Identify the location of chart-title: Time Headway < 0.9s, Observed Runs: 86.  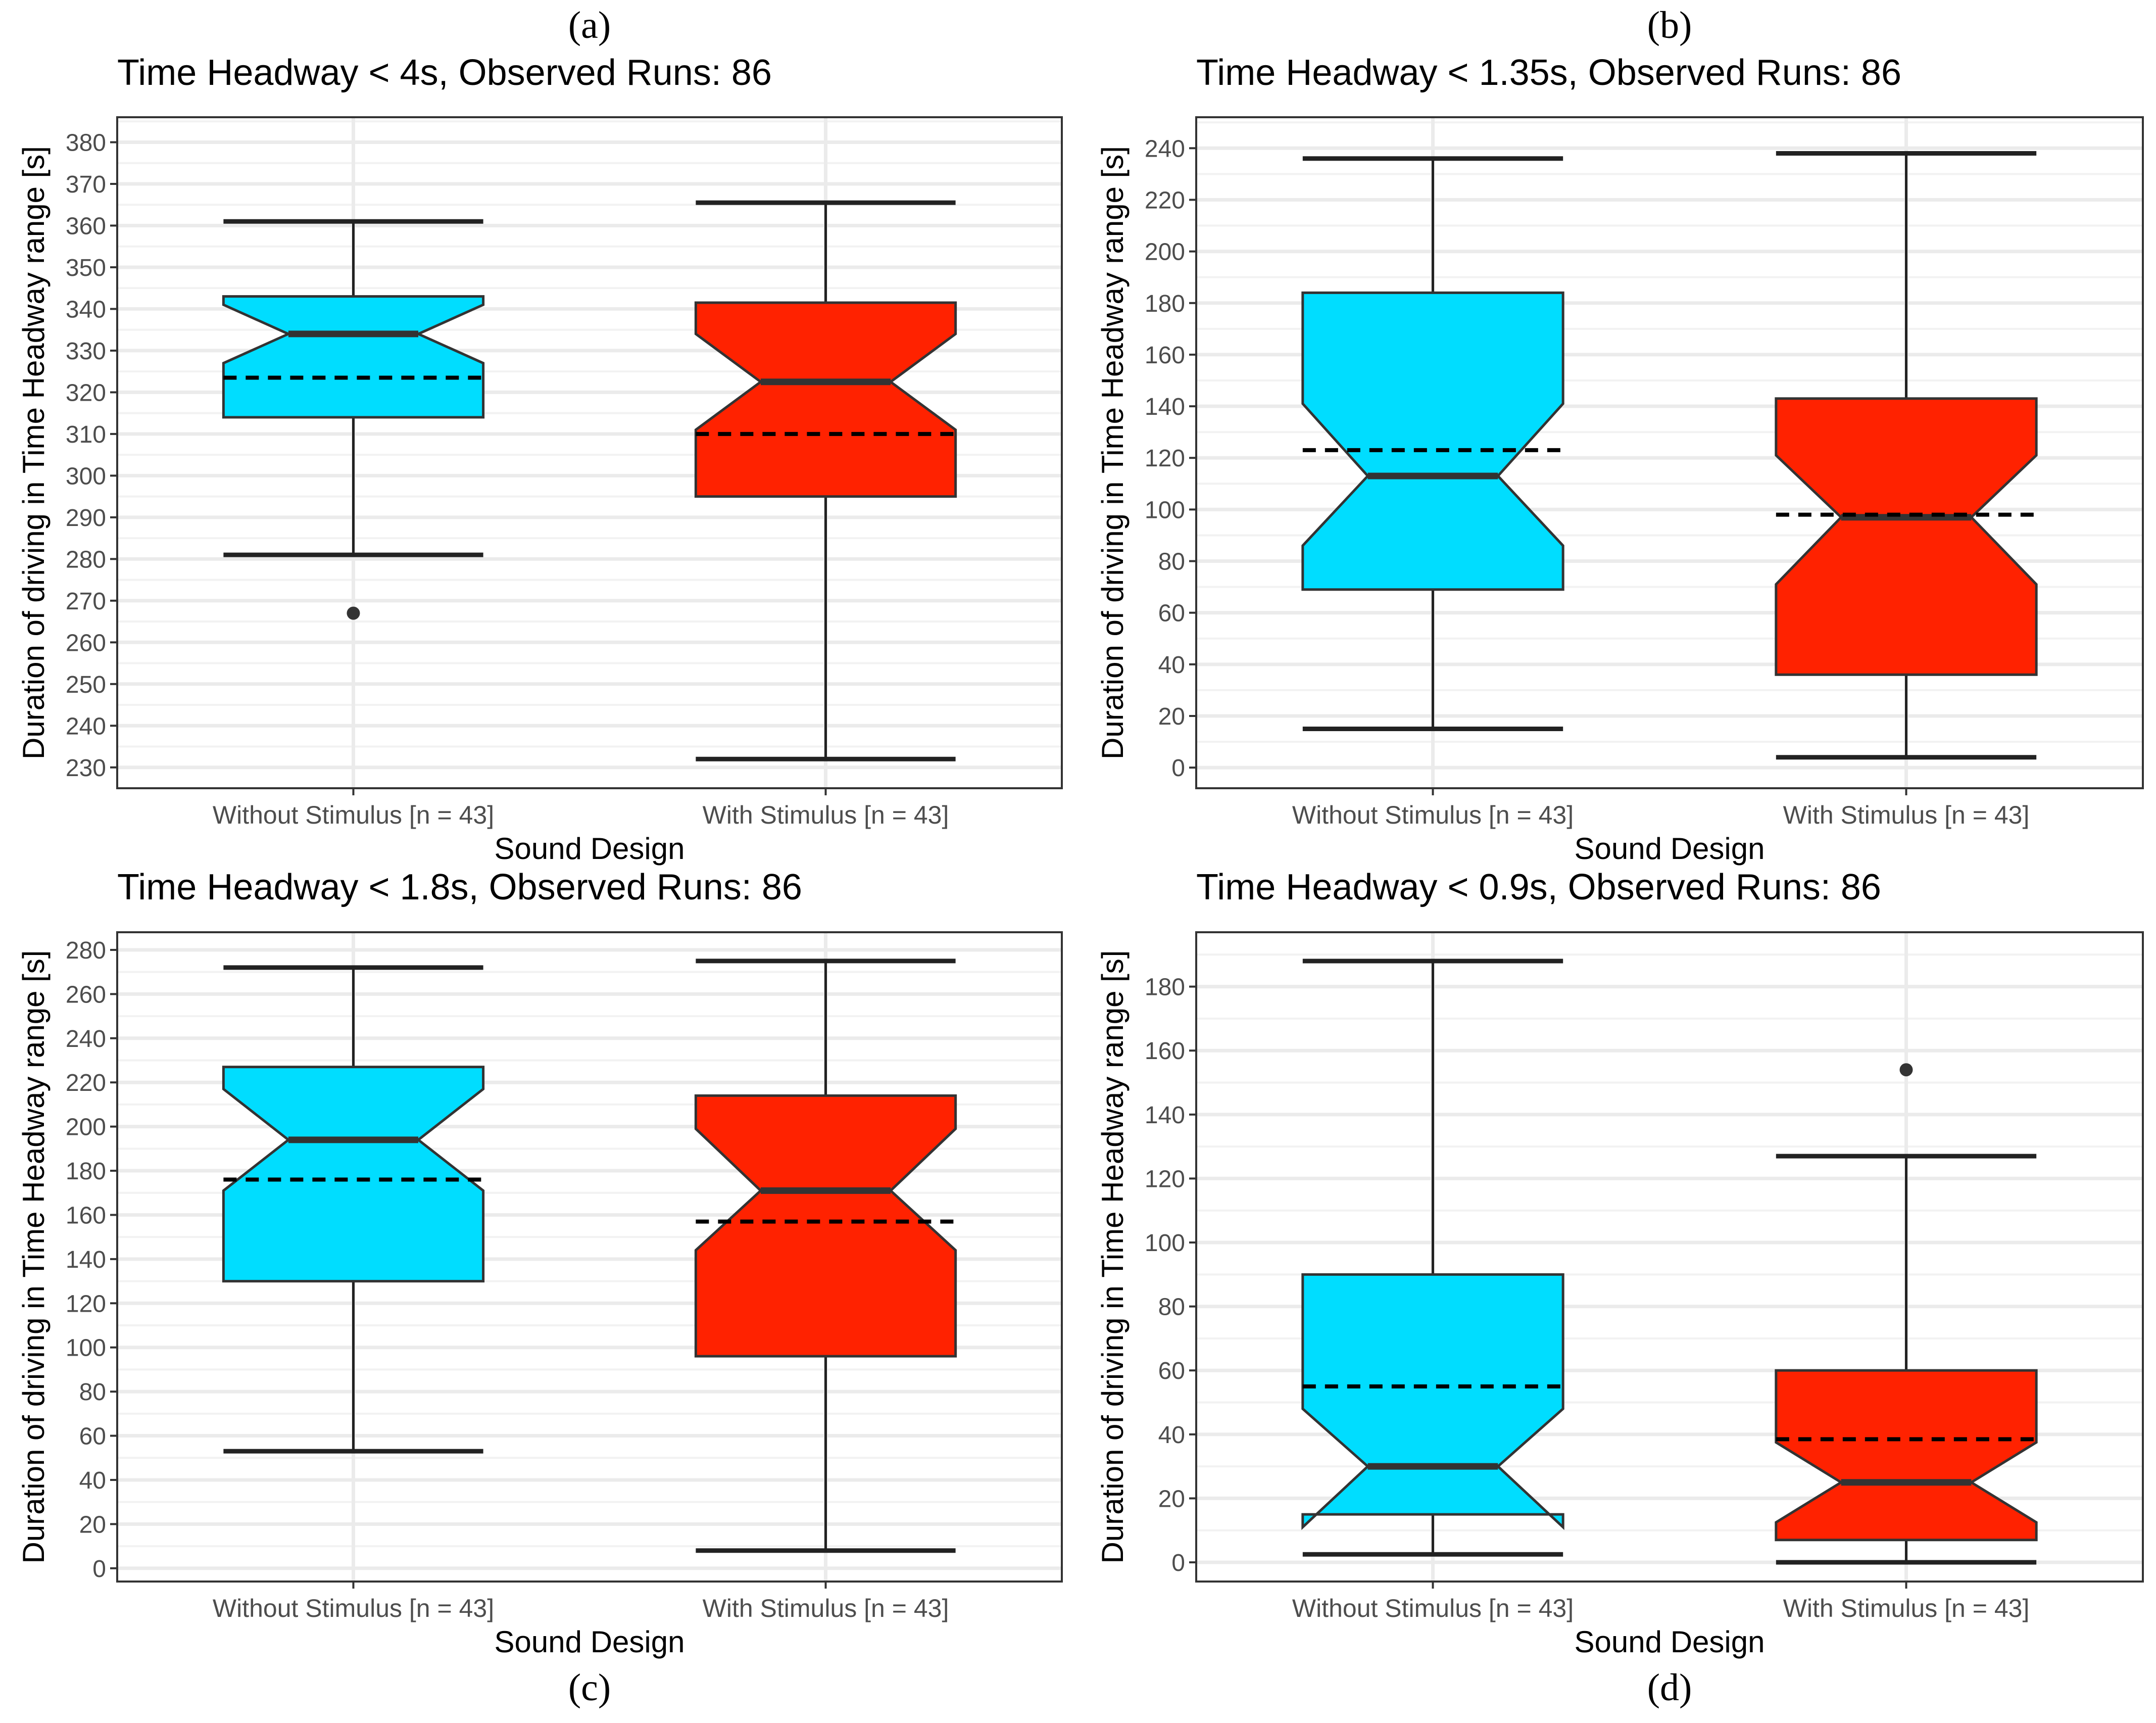
(1538, 887).